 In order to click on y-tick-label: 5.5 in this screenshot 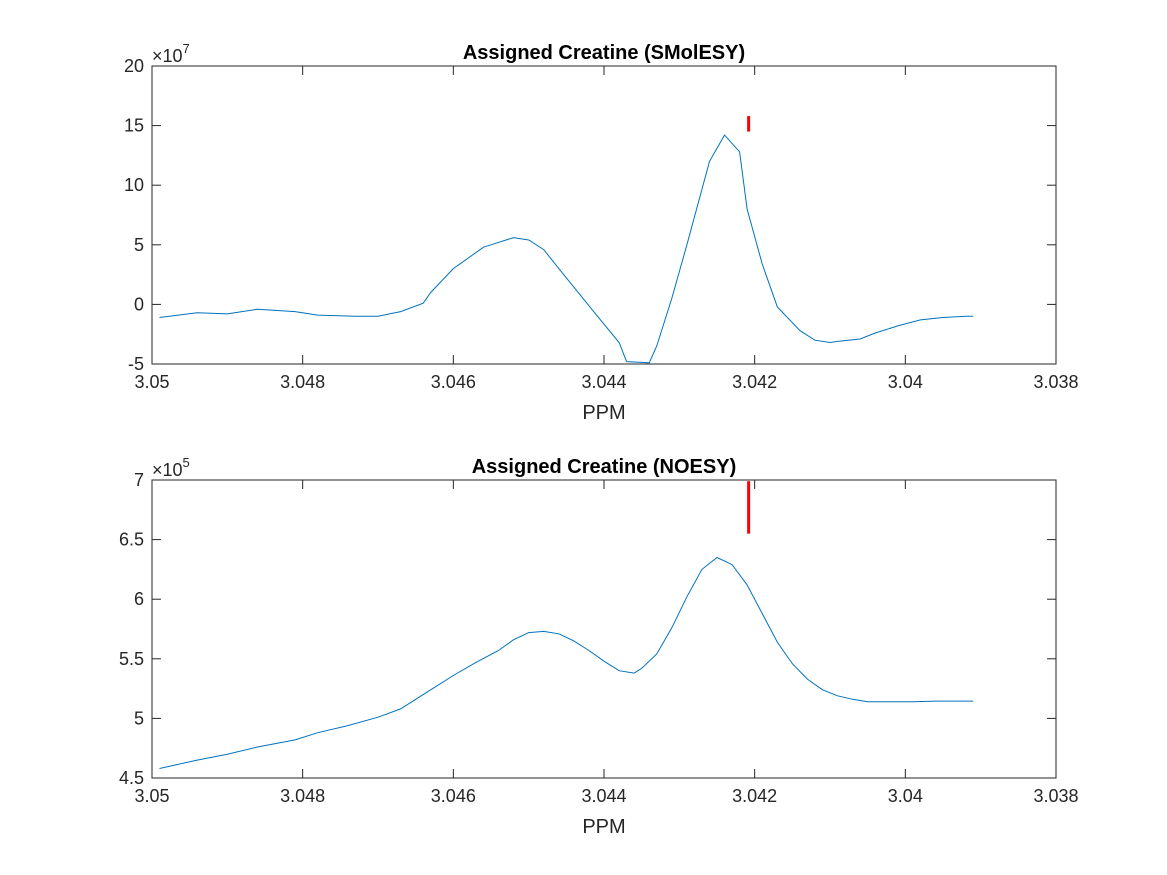, I will do `click(131, 659)`.